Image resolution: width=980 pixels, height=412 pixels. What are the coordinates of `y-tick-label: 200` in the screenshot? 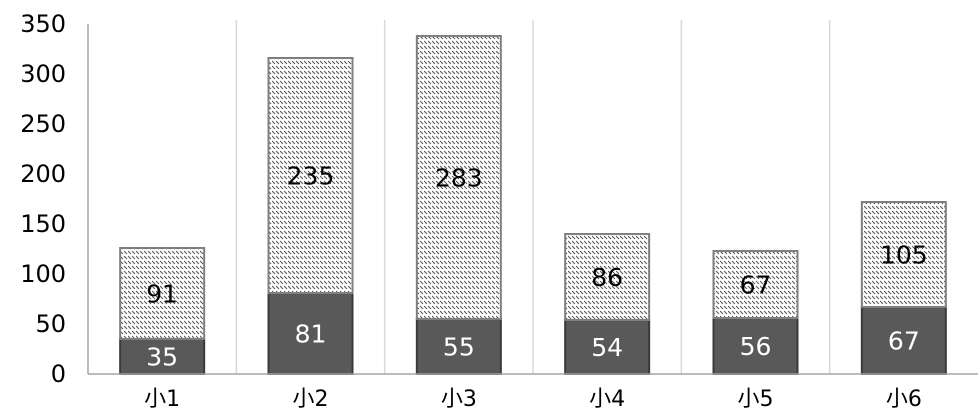 It's located at (43, 174).